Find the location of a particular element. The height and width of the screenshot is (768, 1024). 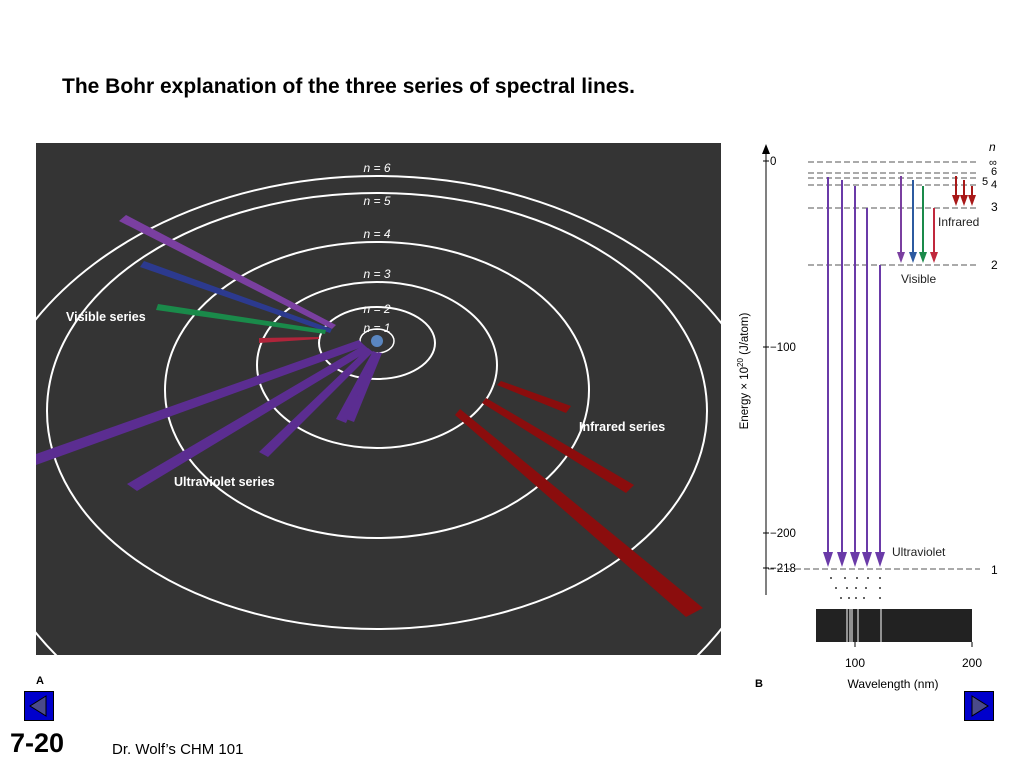

energy-tick-label: 0 is located at coordinates (773, 162).